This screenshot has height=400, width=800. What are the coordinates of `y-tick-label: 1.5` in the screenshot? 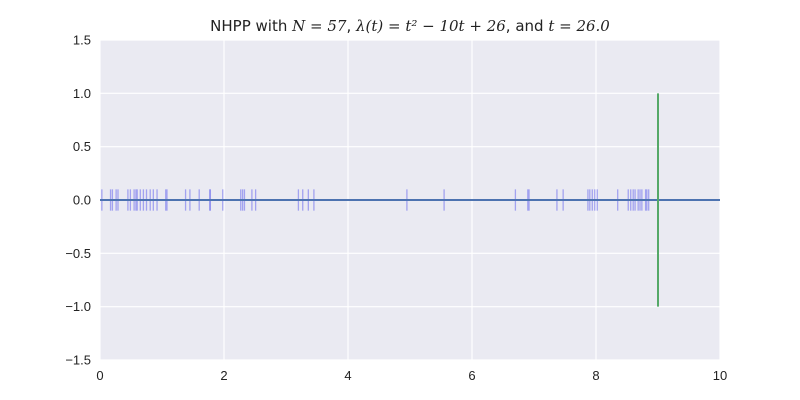 It's located at (82, 40).